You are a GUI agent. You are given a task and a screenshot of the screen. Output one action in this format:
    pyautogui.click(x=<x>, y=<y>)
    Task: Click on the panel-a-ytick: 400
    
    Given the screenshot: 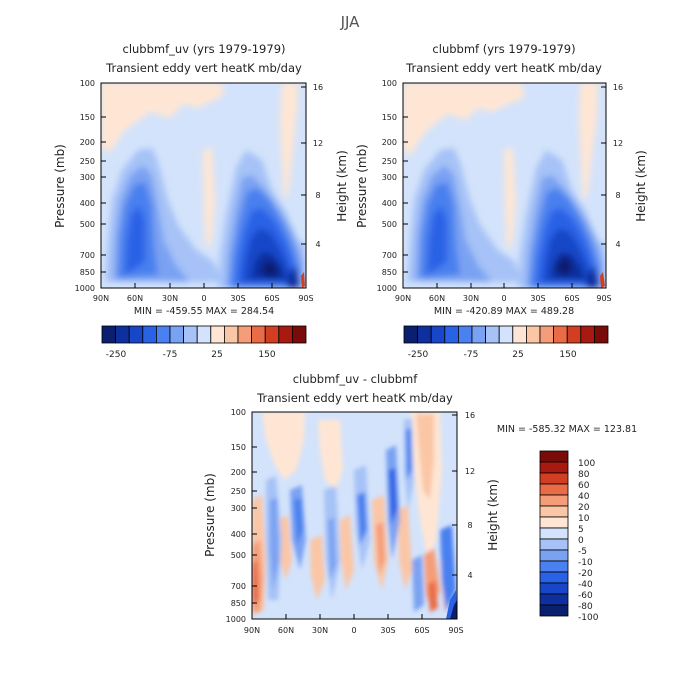 What is the action you would take?
    pyautogui.click(x=87, y=203)
    